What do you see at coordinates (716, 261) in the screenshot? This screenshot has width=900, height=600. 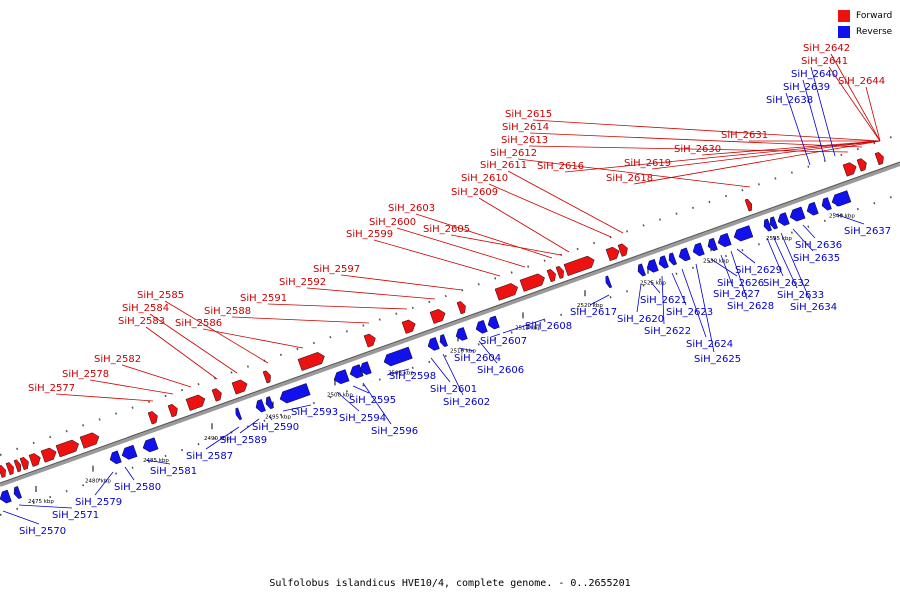 I see `ruler-label: 2530 kbp` at bounding box center [716, 261].